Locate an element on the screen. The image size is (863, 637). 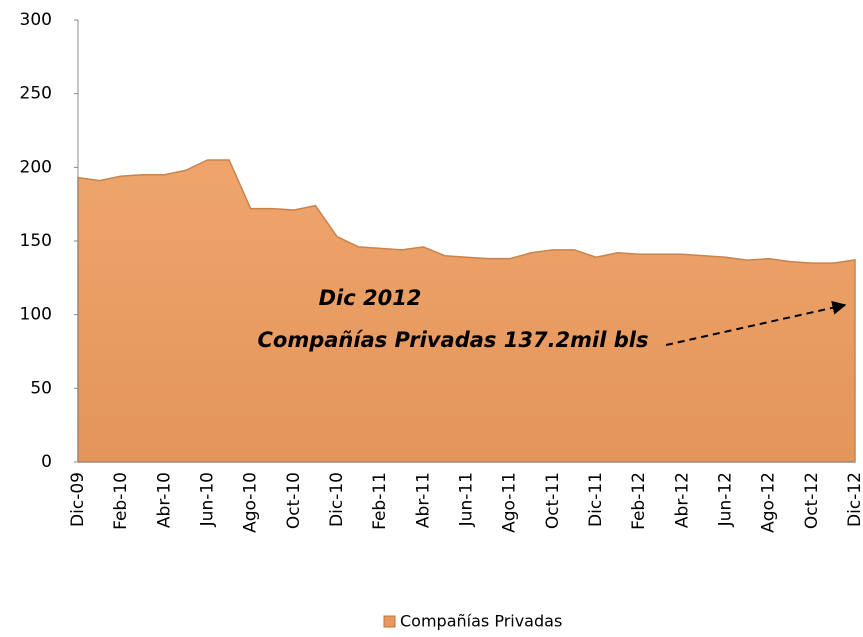
x-tick-label: Dic-12 is located at coordinates (854, 499).